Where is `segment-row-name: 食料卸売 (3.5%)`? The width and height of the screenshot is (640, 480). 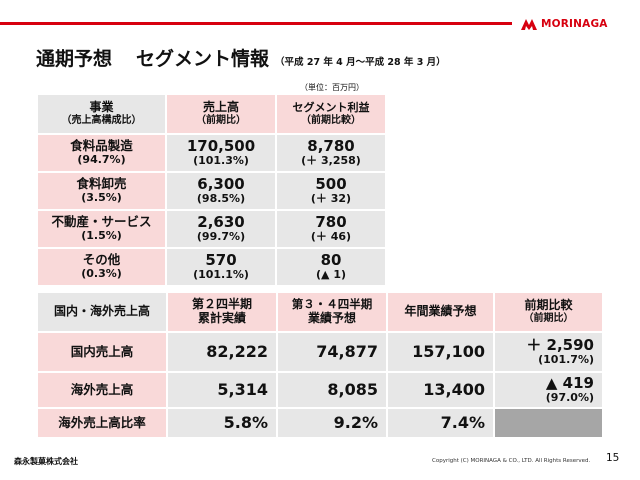
segment-row-name: 食料卸売 (3.5%) is located at coordinates (101, 191).